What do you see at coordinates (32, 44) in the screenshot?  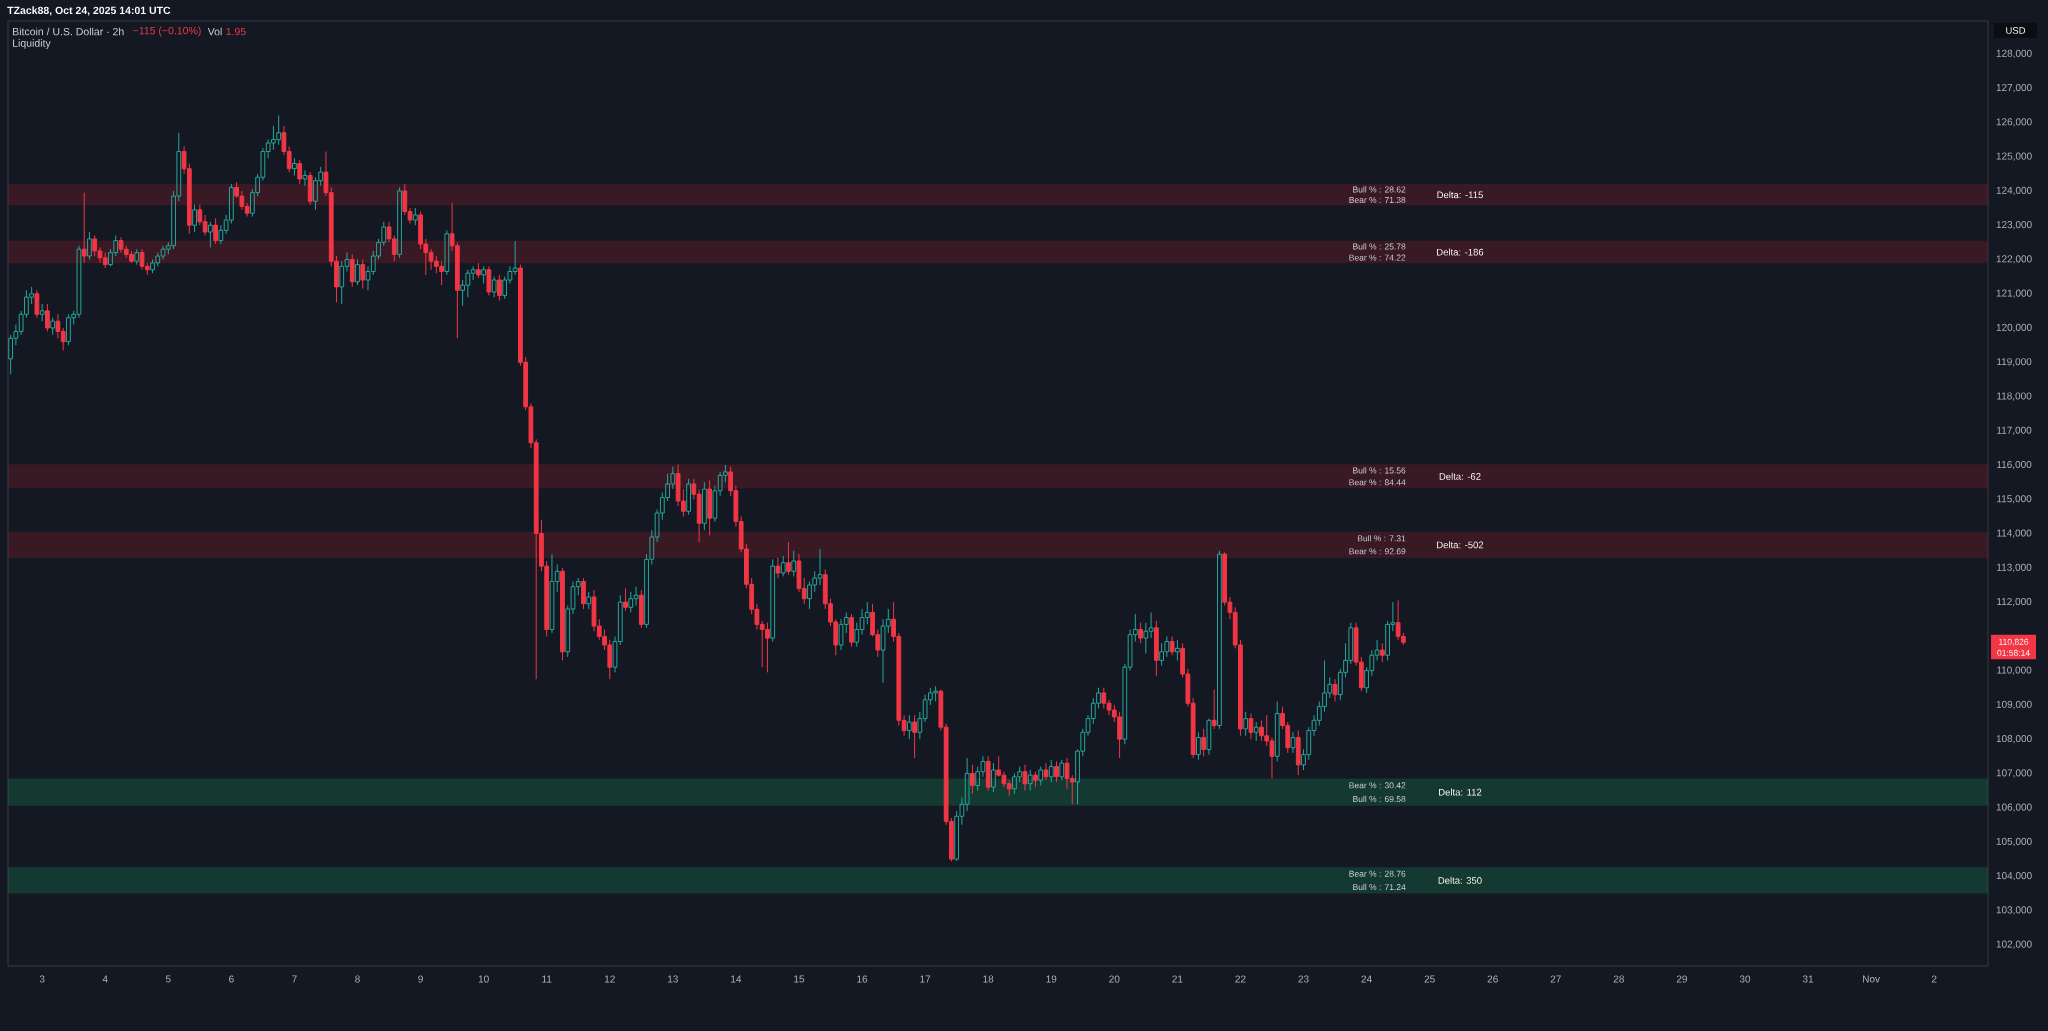 I see `text: Liquidity` at bounding box center [32, 44].